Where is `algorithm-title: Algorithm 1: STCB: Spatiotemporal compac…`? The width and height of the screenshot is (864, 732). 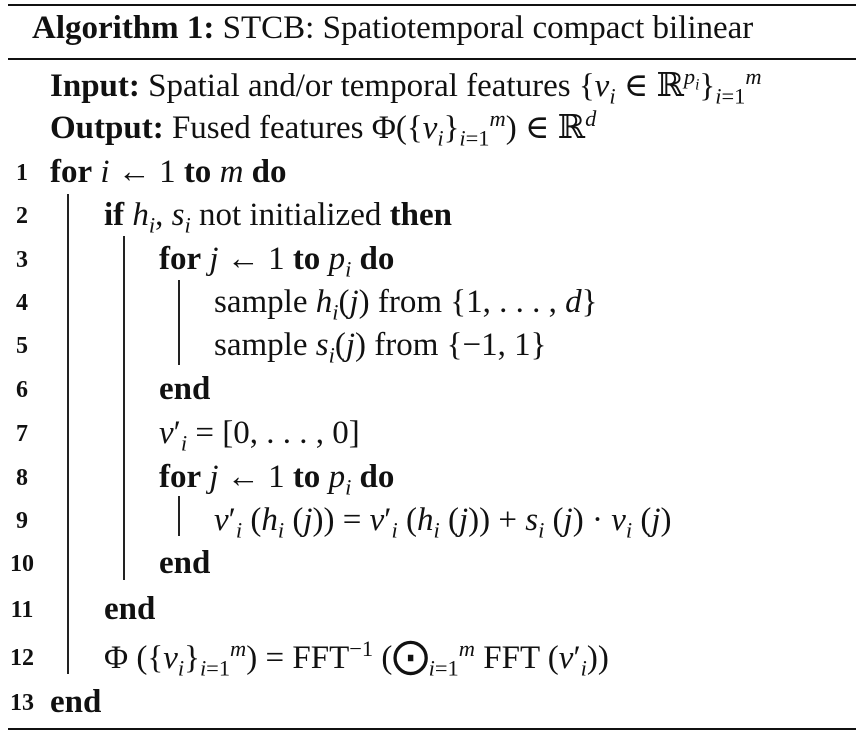
algorithm-title: Algorithm 1: STCB: Spatiotemporal compac… is located at coordinates (392, 28).